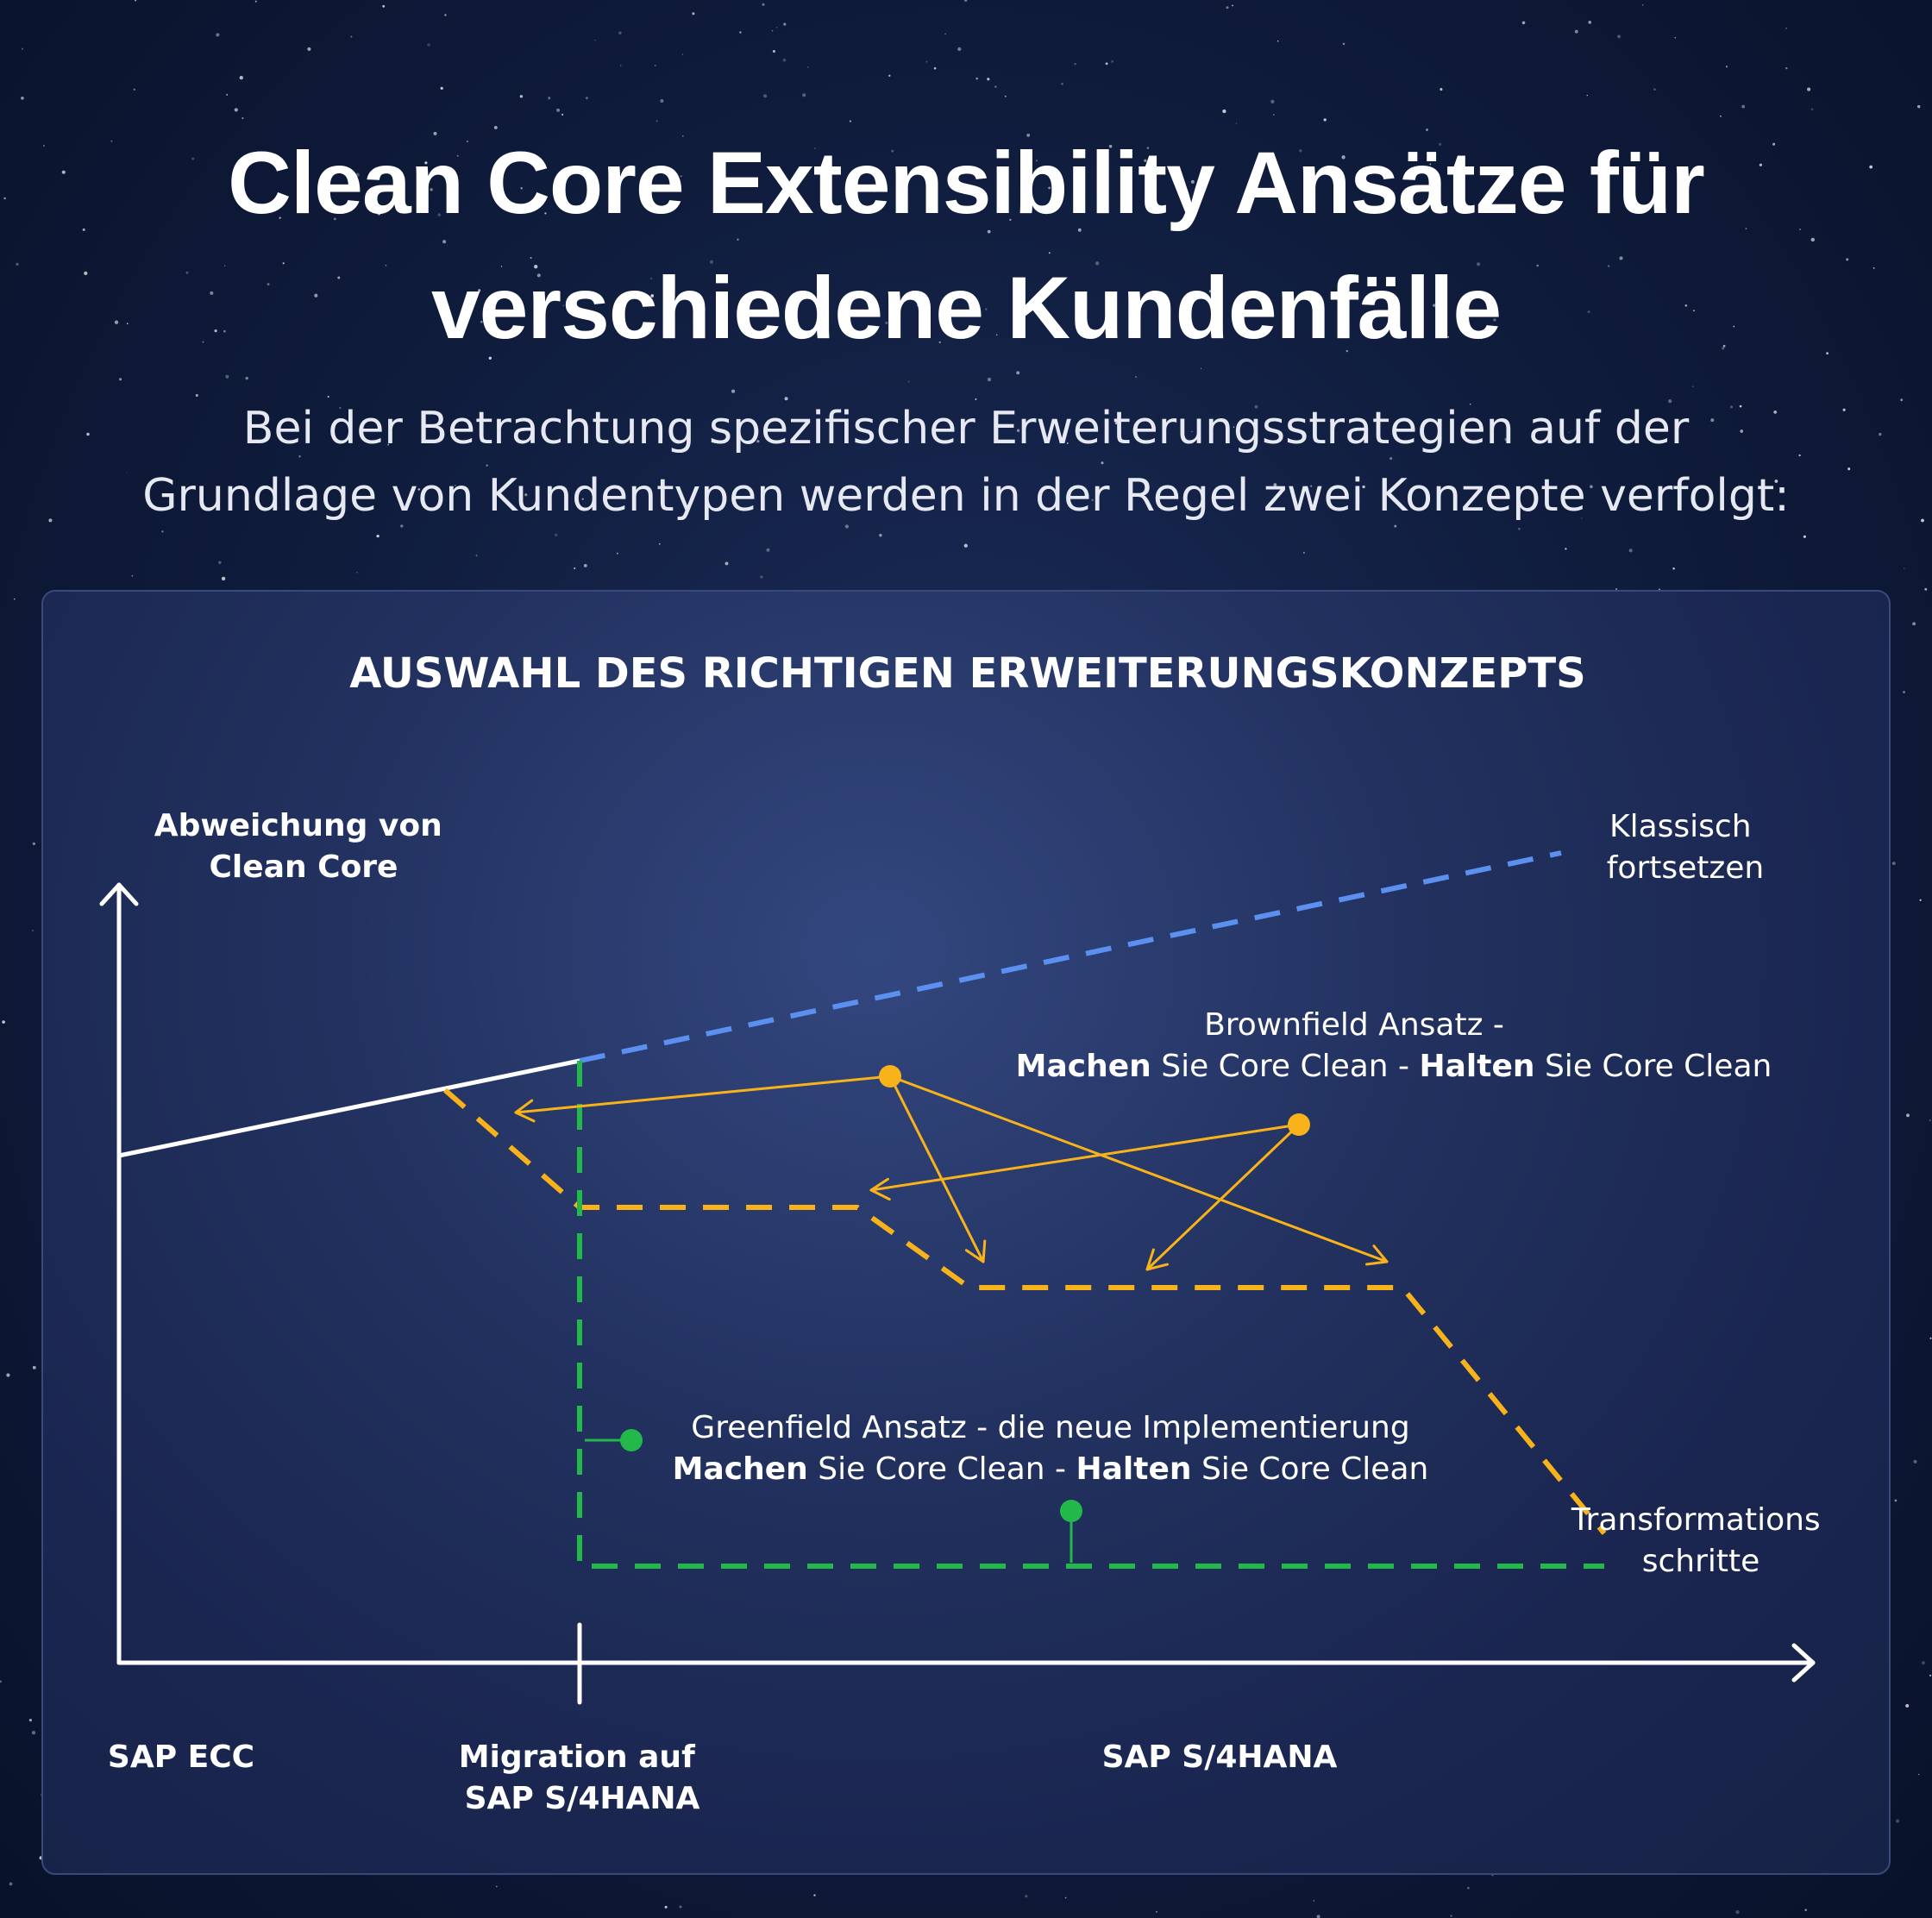 The width and height of the screenshot is (1932, 1918). Describe the element at coordinates (966, 183) in the screenshot. I see `title-line-1: Clean Core Extensibility Ansätze für` at that location.